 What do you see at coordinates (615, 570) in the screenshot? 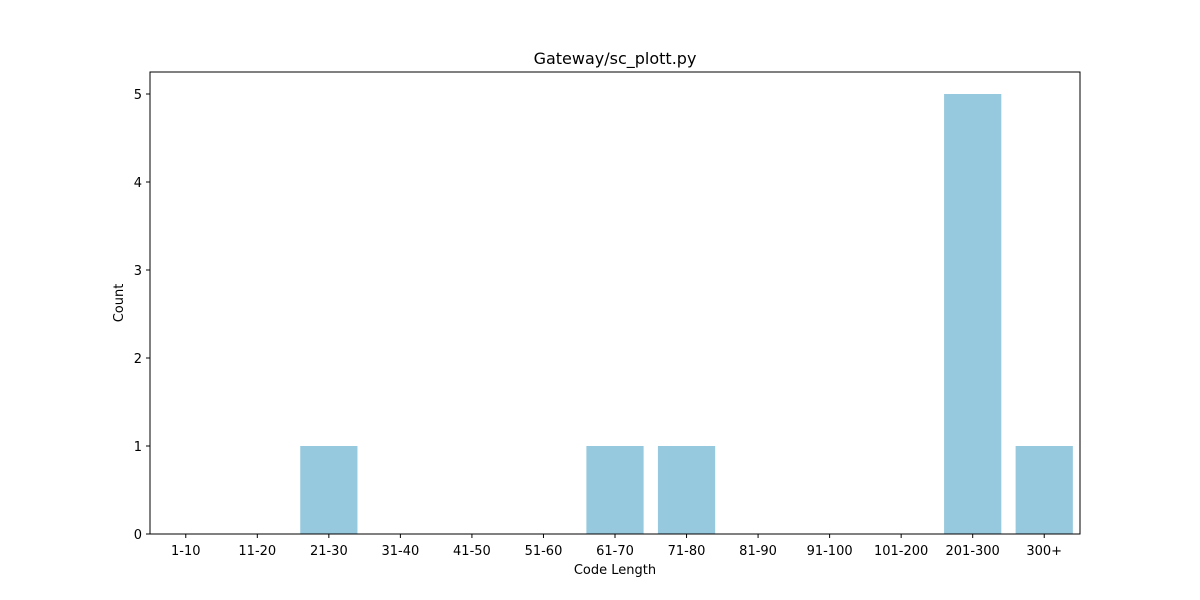
I see `x-axis-label: Code Length` at bounding box center [615, 570].